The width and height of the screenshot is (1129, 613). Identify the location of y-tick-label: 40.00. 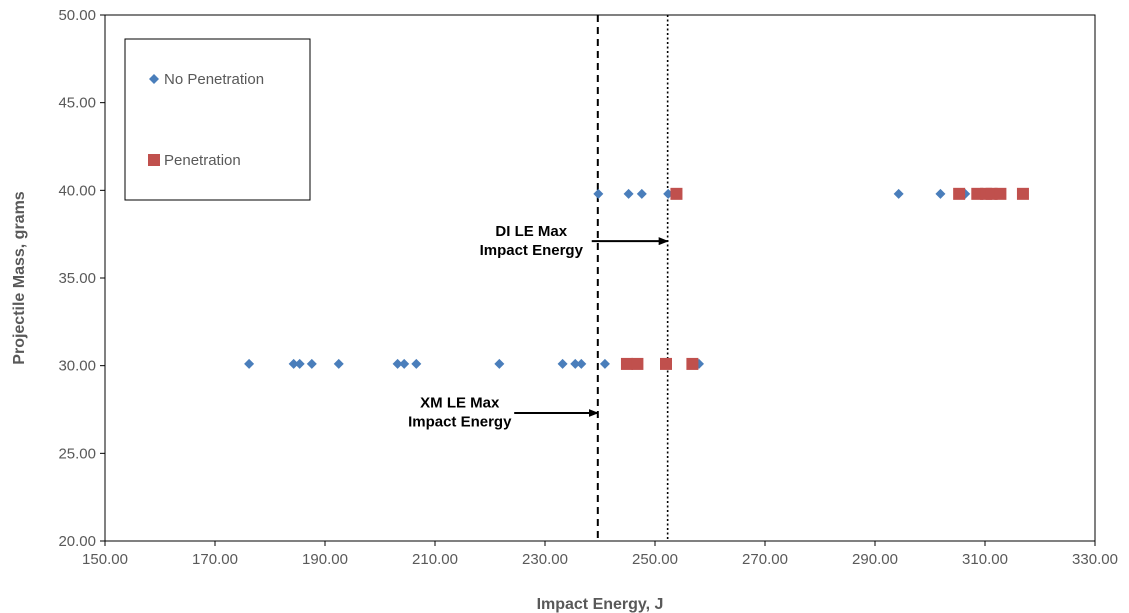
(77, 190).